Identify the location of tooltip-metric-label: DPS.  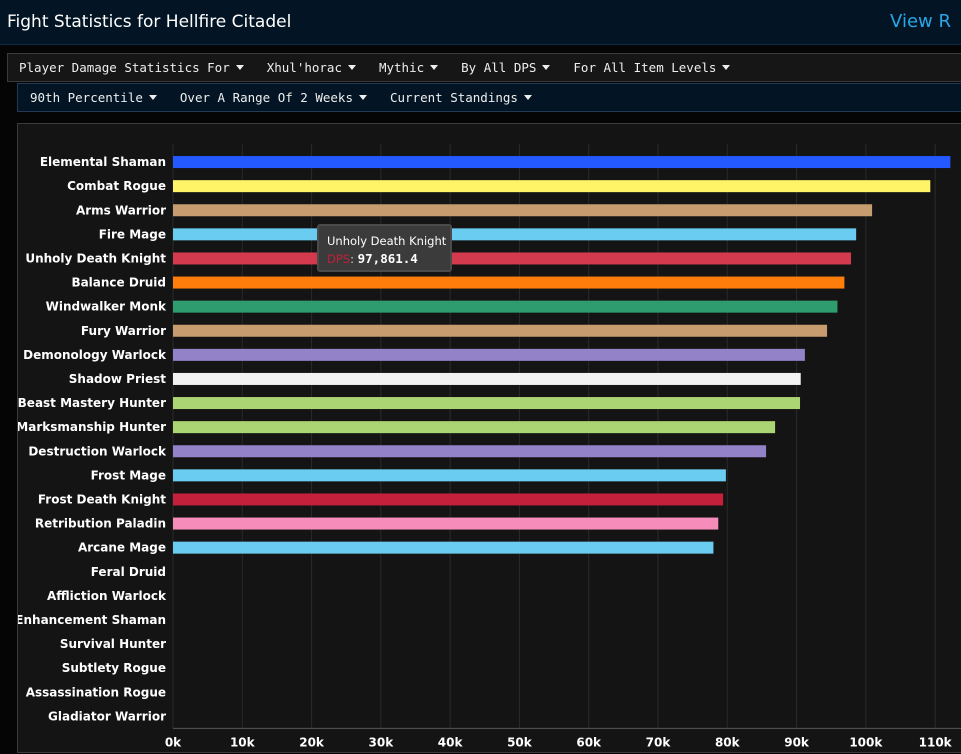
(339, 259).